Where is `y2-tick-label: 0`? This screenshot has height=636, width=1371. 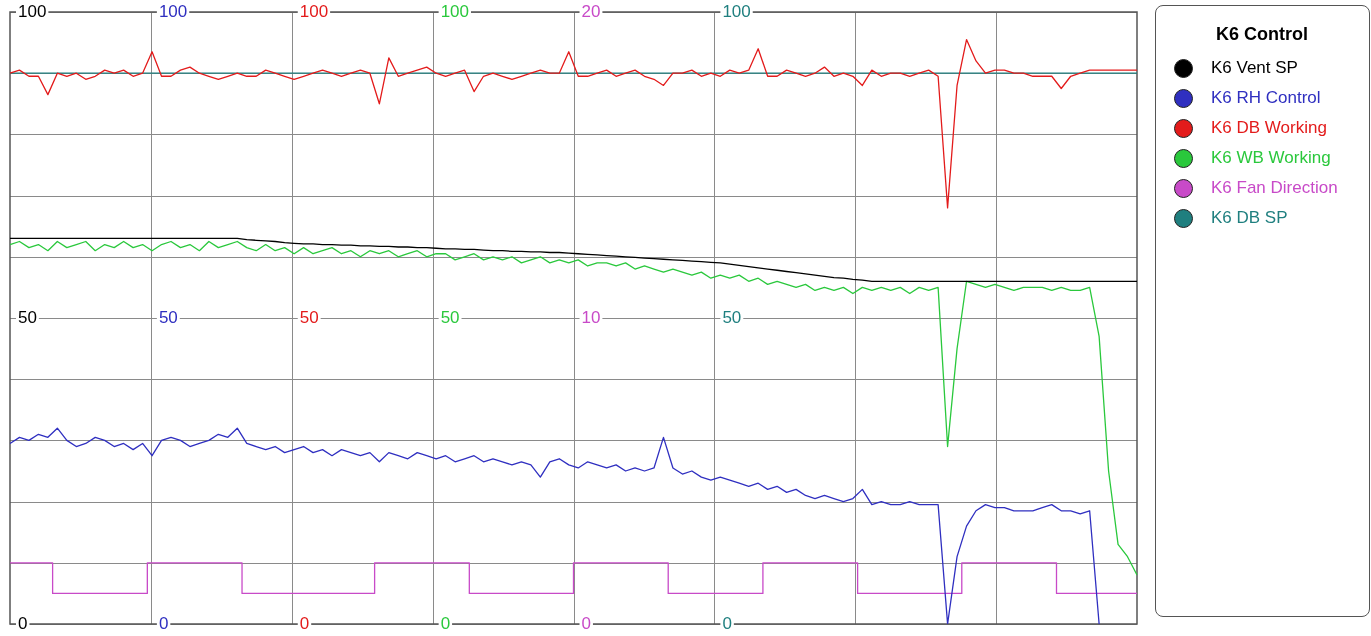
y2-tick-label: 0 is located at coordinates (163, 623).